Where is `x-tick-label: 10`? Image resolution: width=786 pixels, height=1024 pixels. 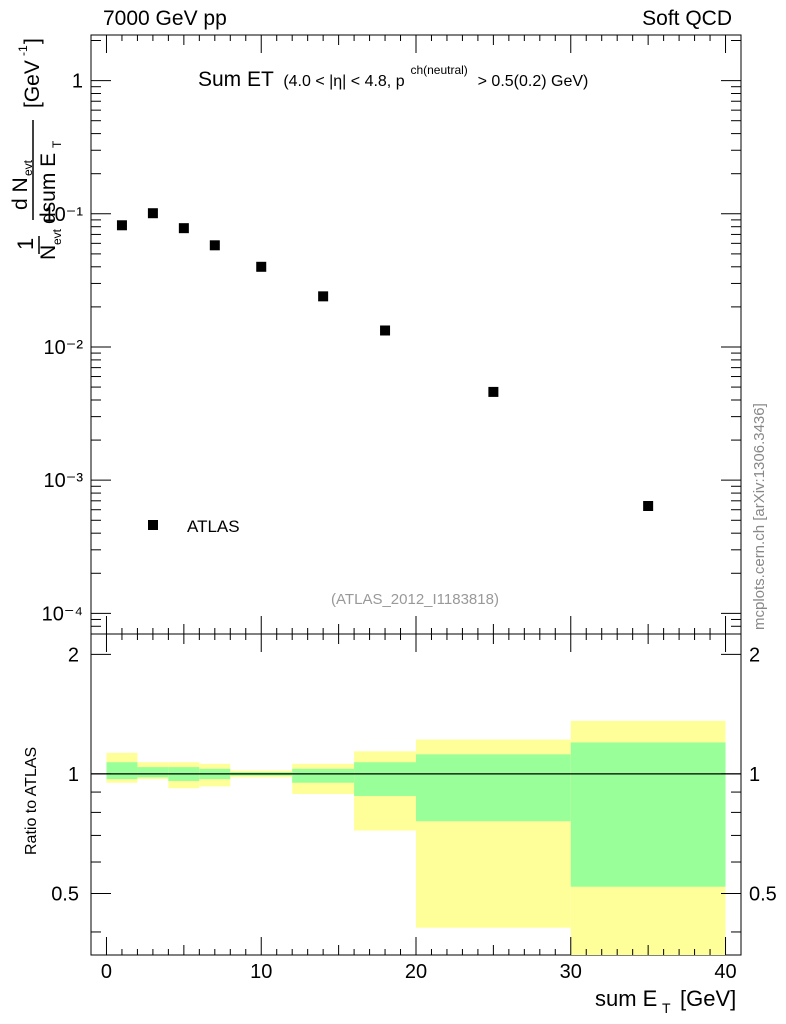
x-tick-label: 10 is located at coordinates (261, 972).